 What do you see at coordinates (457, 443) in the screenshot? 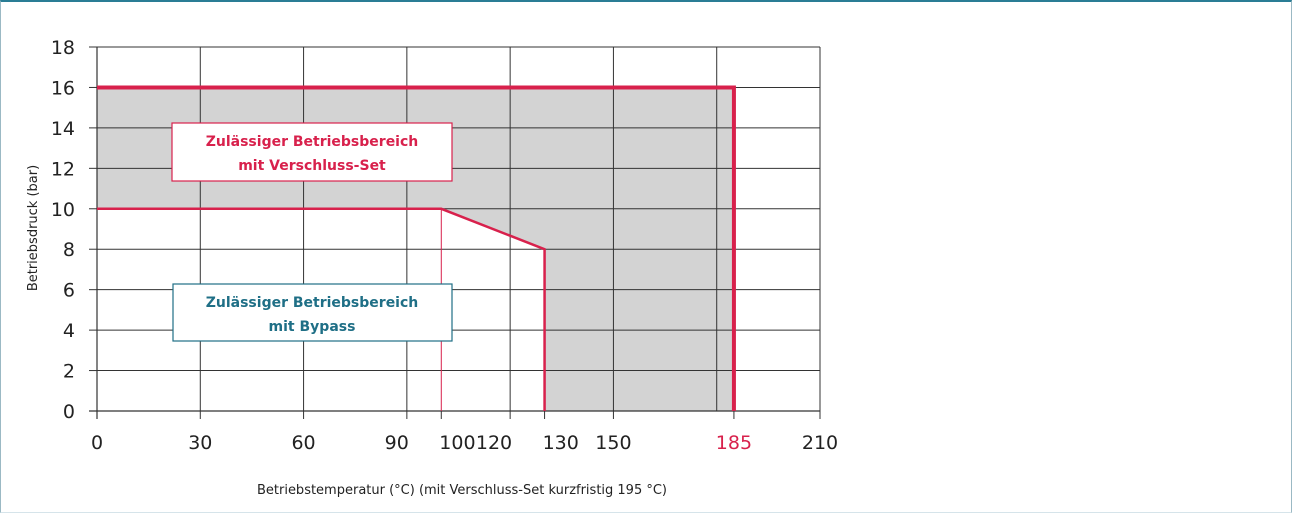
I see `x-tick-label-100: 100` at bounding box center [457, 443].